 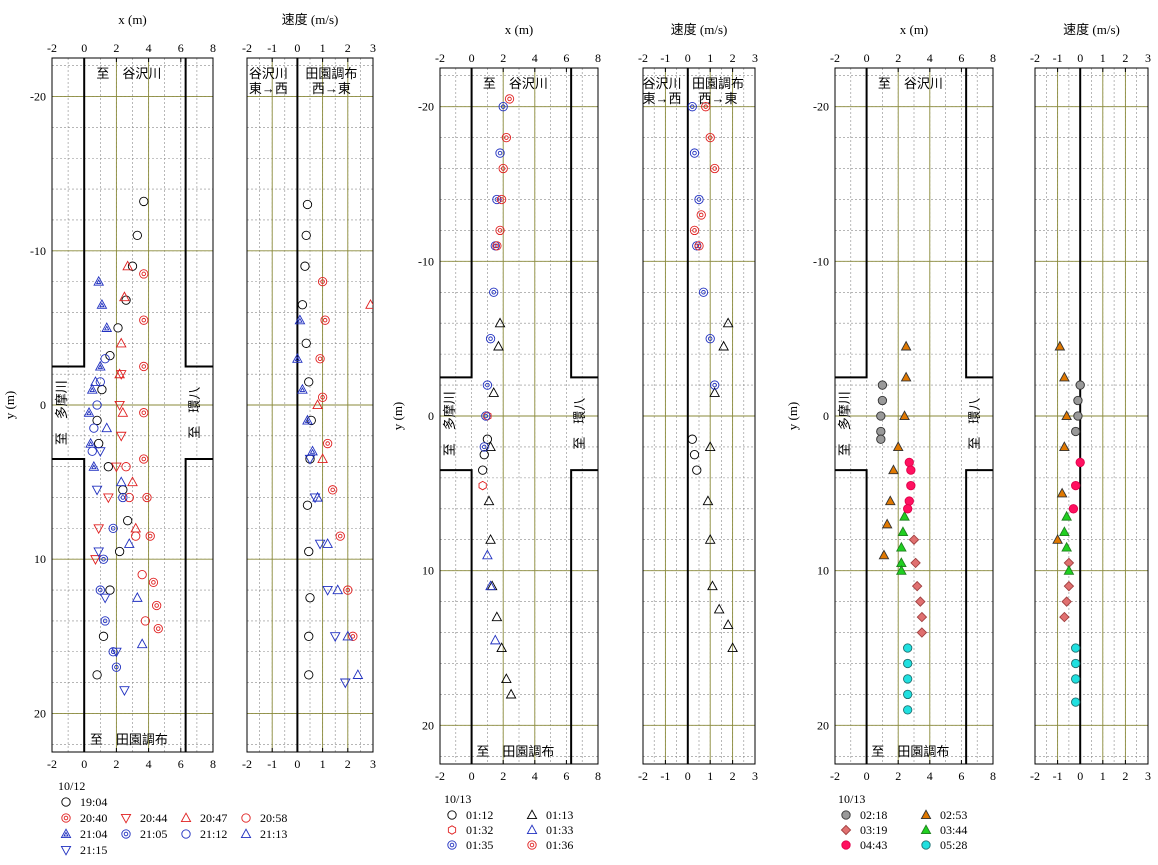 I want to click on legend: 10/13 02:18 02:53 03:19 03:44 04:43 05:28, so click(x=902, y=822).